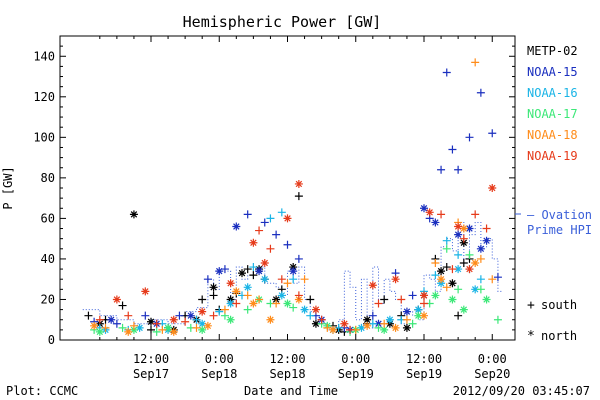 This screenshot has width=600, height=400. I want to click on legend-noaa-16: NOAA-16, so click(552, 93).